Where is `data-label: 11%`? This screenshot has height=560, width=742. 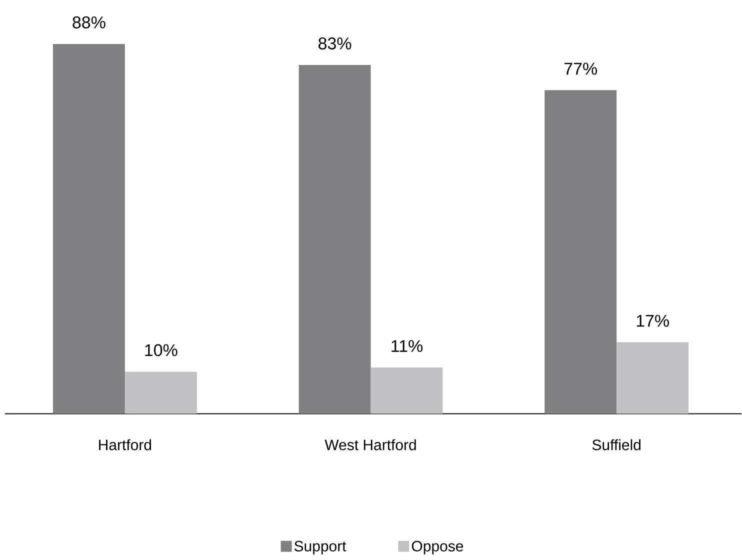 data-label: 11% is located at coordinates (407, 346).